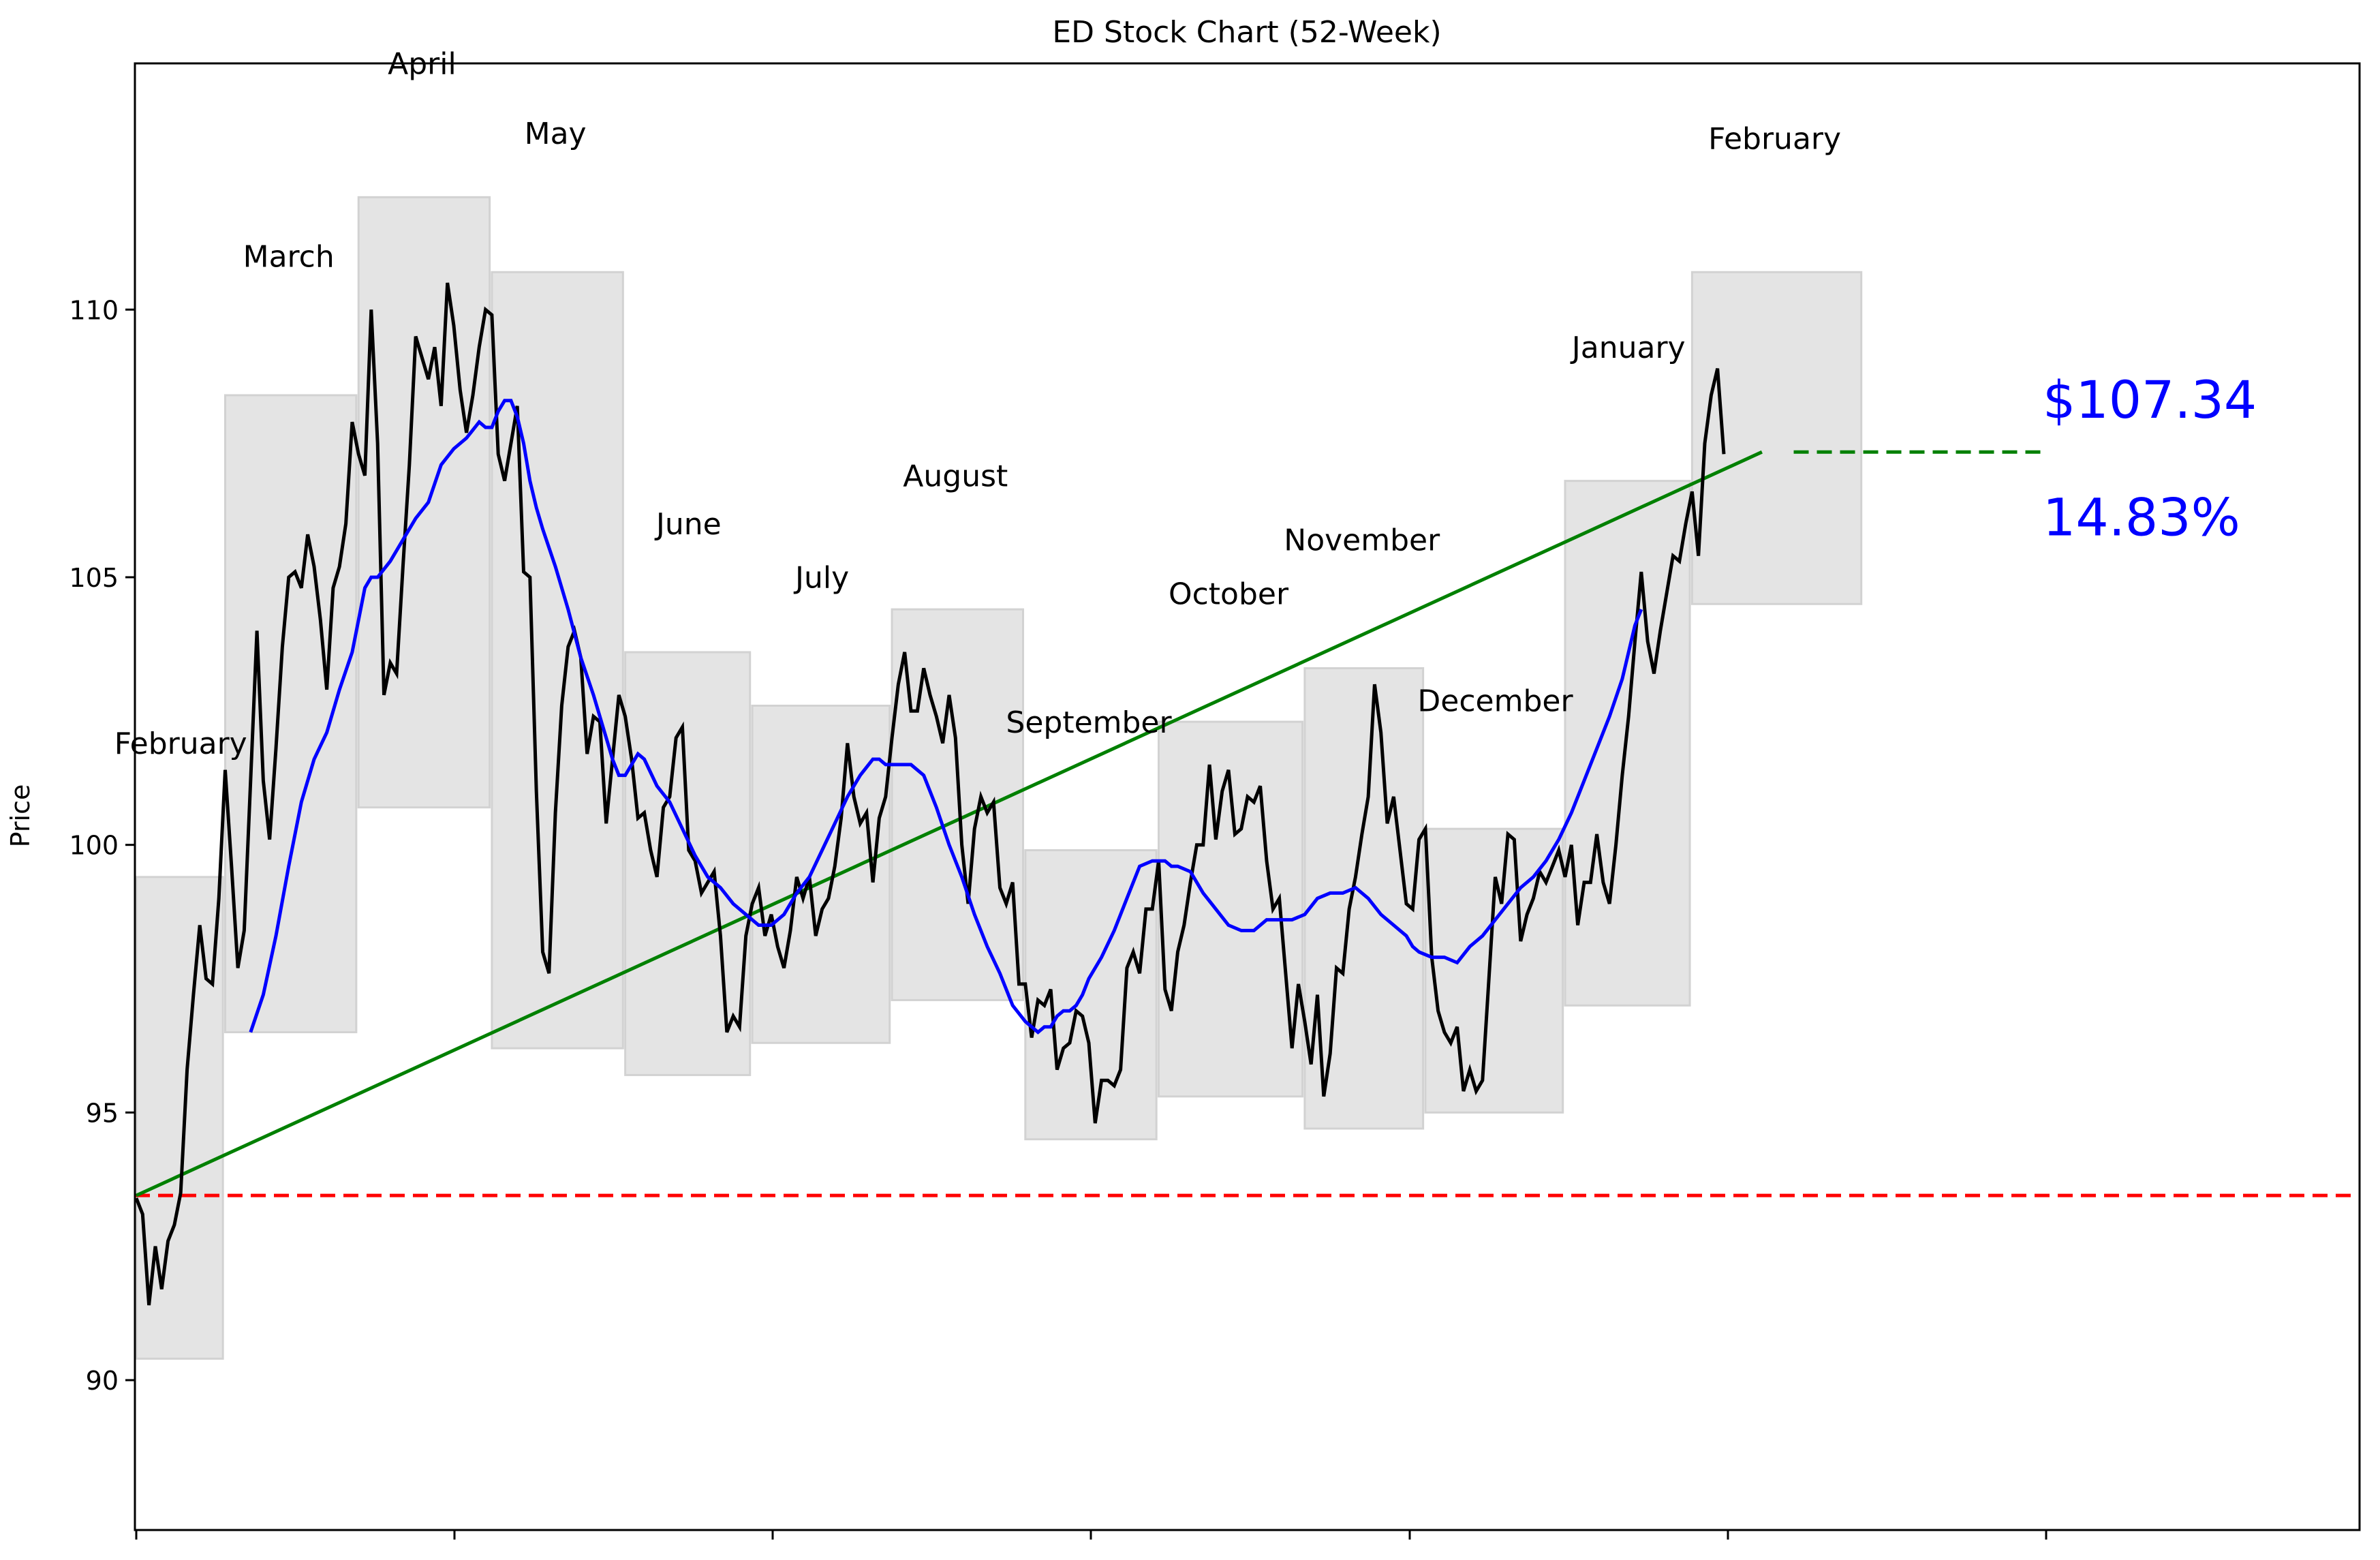 Image resolution: width=2380 pixels, height=1560 pixels. Describe the element at coordinates (94, 578) in the screenshot. I see `y-tick-label: 105` at that location.